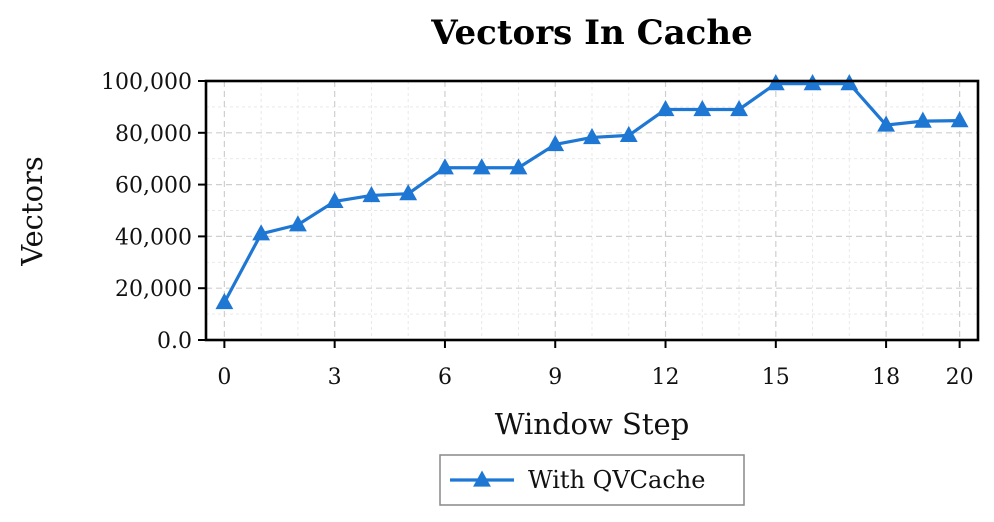  I want to click on chart-title: Vectors In Cache, so click(591, 33).